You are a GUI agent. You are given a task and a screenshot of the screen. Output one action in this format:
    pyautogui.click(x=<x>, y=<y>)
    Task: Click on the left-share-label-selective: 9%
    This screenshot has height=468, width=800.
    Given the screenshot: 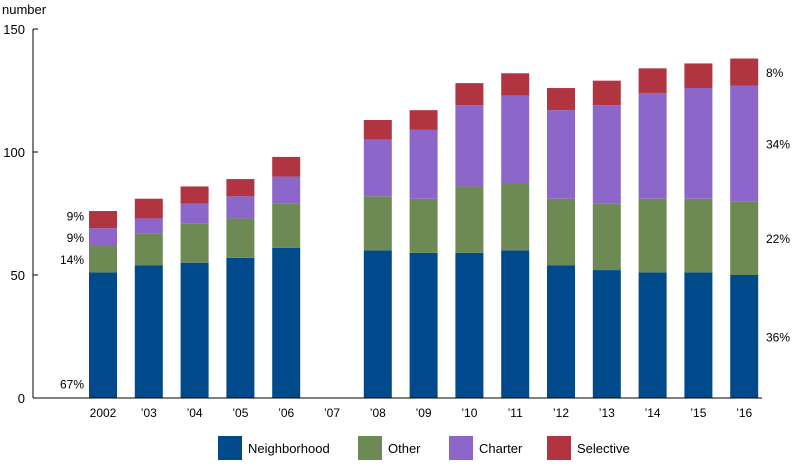 What is the action you would take?
    pyautogui.click(x=76, y=217)
    